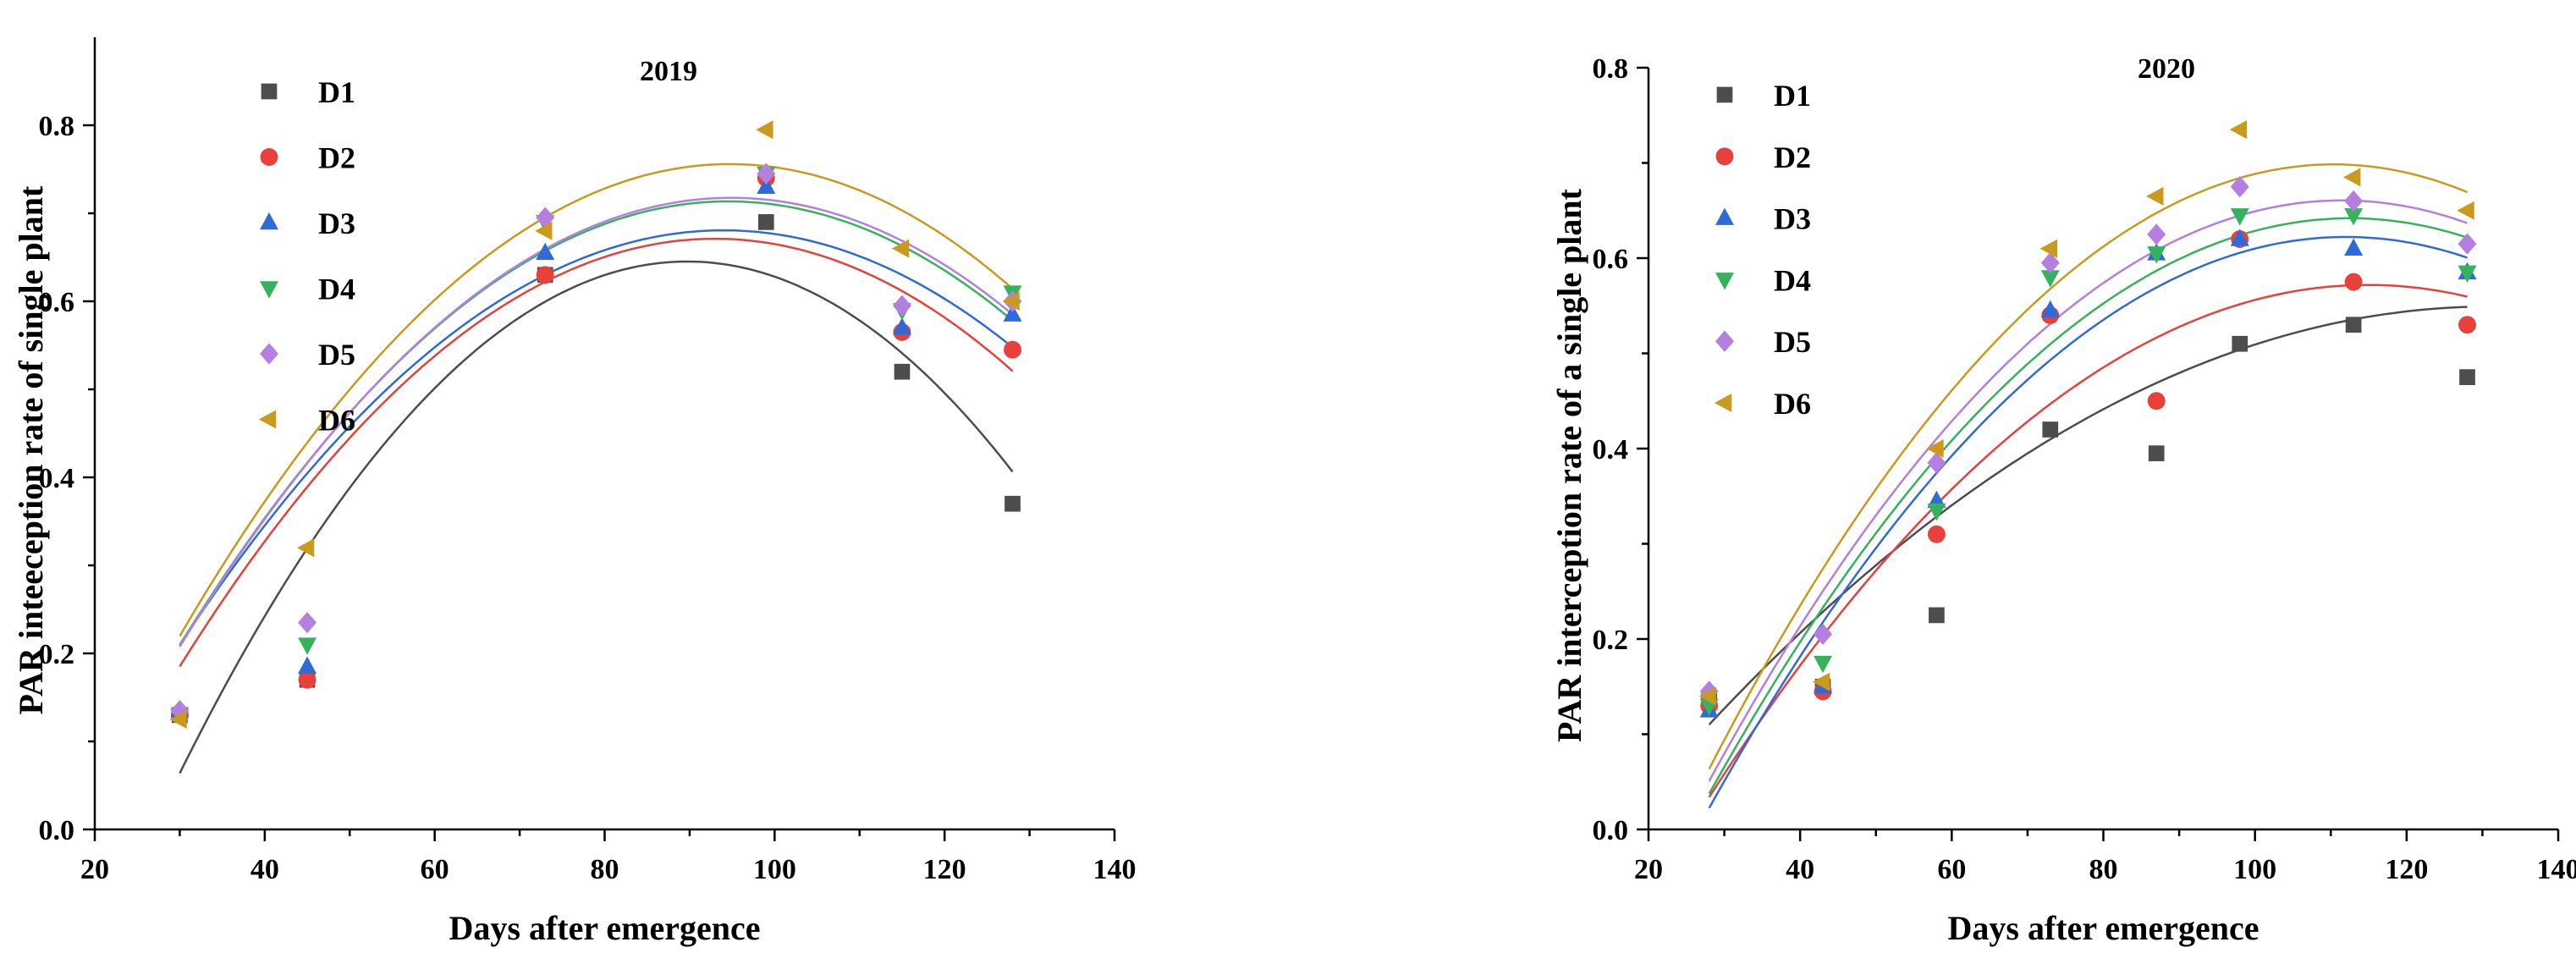 The image size is (2576, 964). What do you see at coordinates (269, 221) in the screenshot?
I see `legend-marker-d3` at bounding box center [269, 221].